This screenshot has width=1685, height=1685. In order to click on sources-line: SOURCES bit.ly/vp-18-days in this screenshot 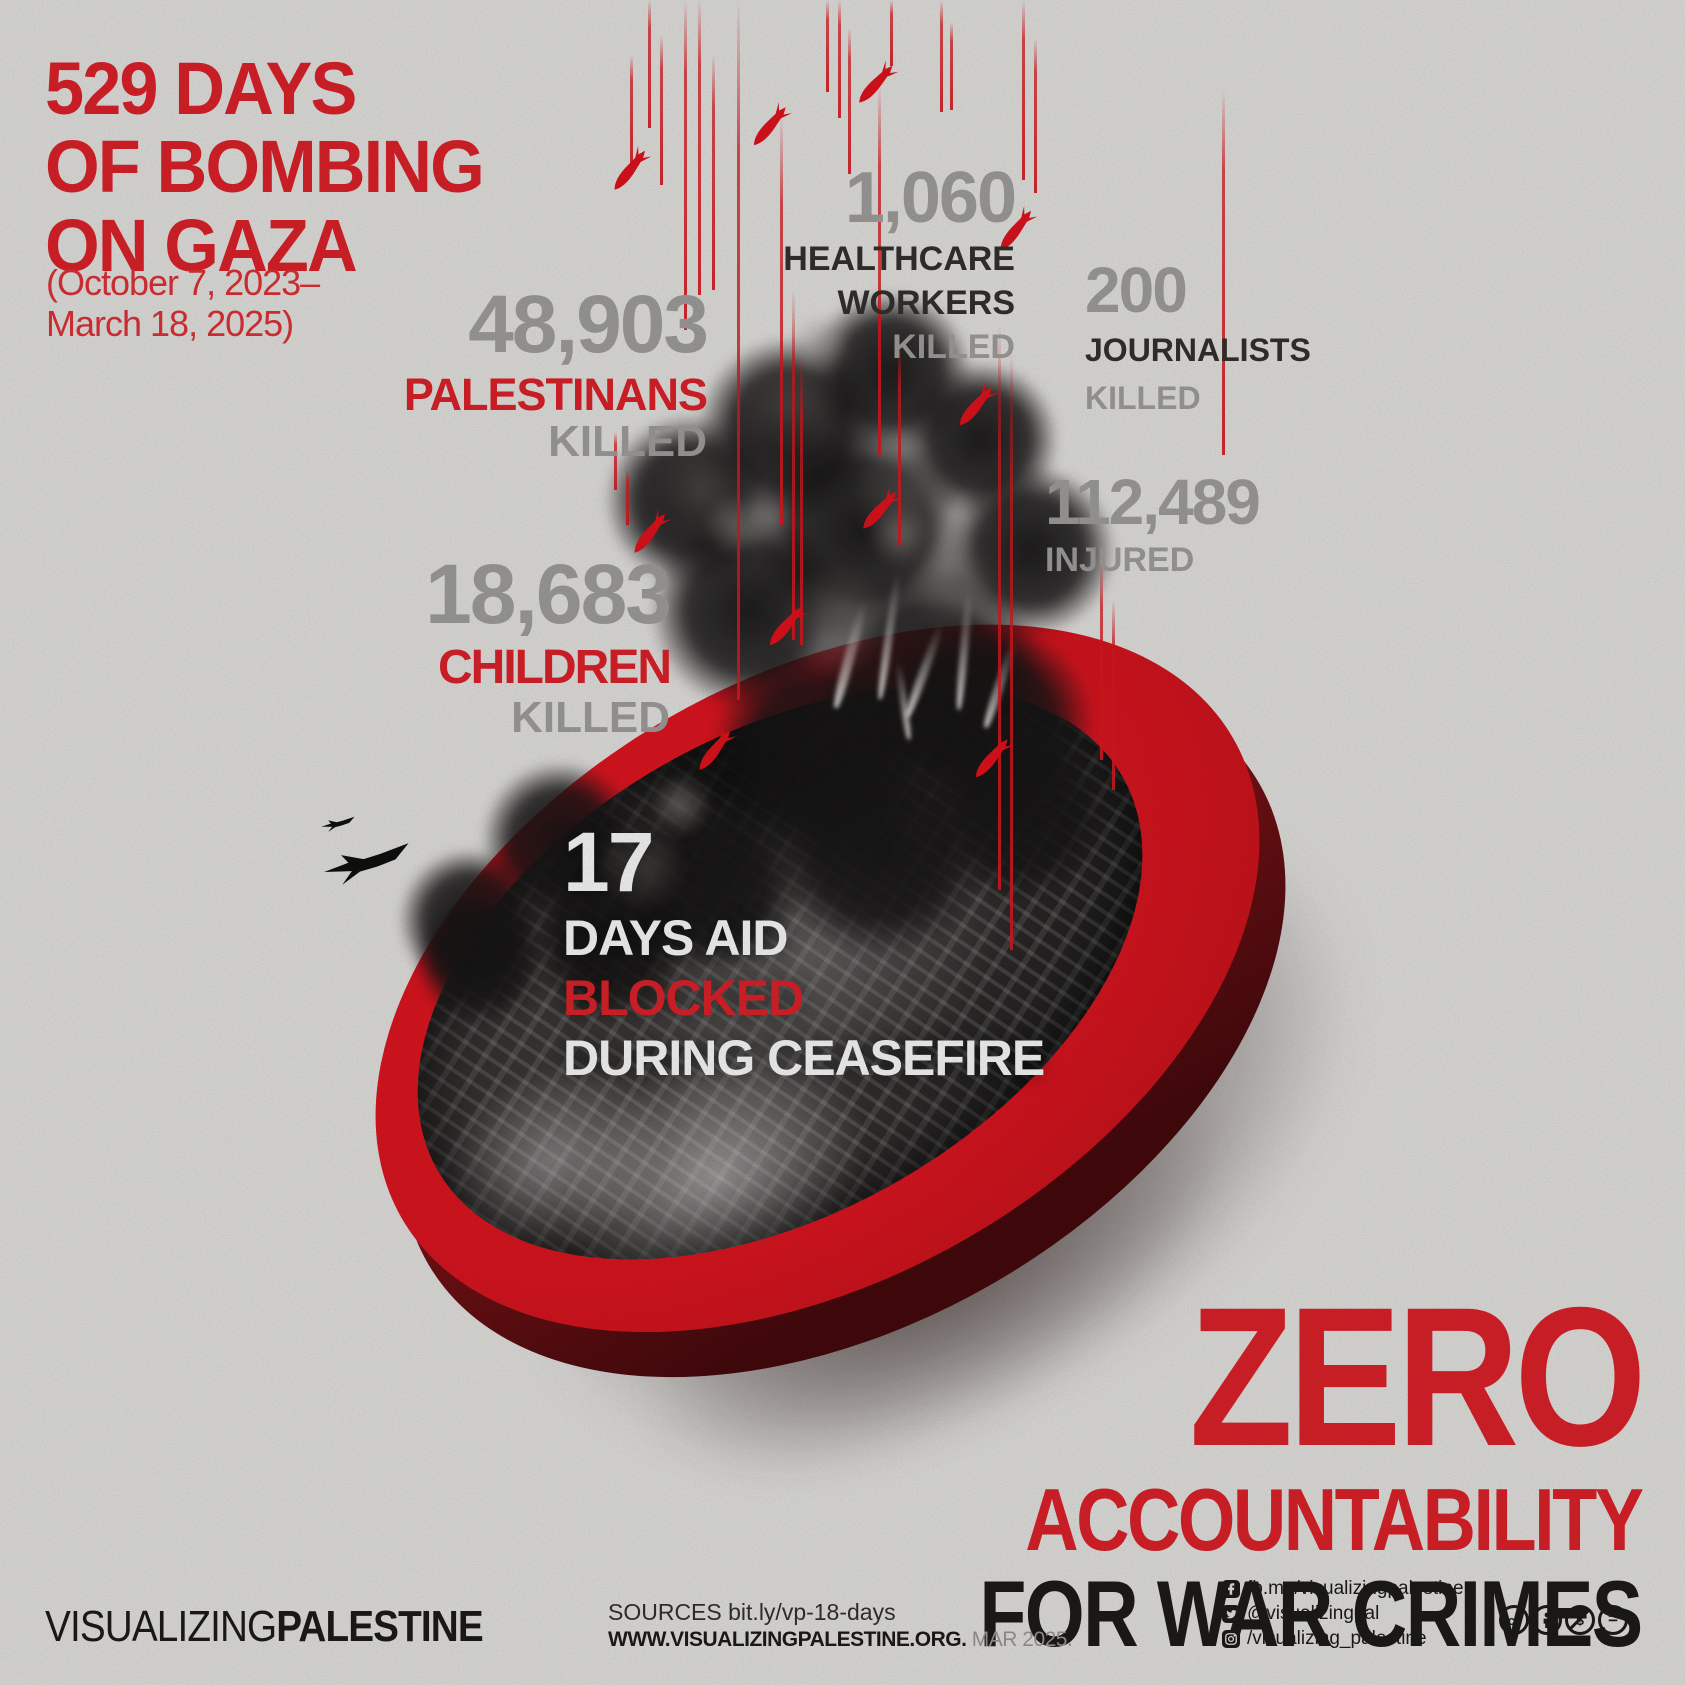, I will do `click(752, 1612)`.